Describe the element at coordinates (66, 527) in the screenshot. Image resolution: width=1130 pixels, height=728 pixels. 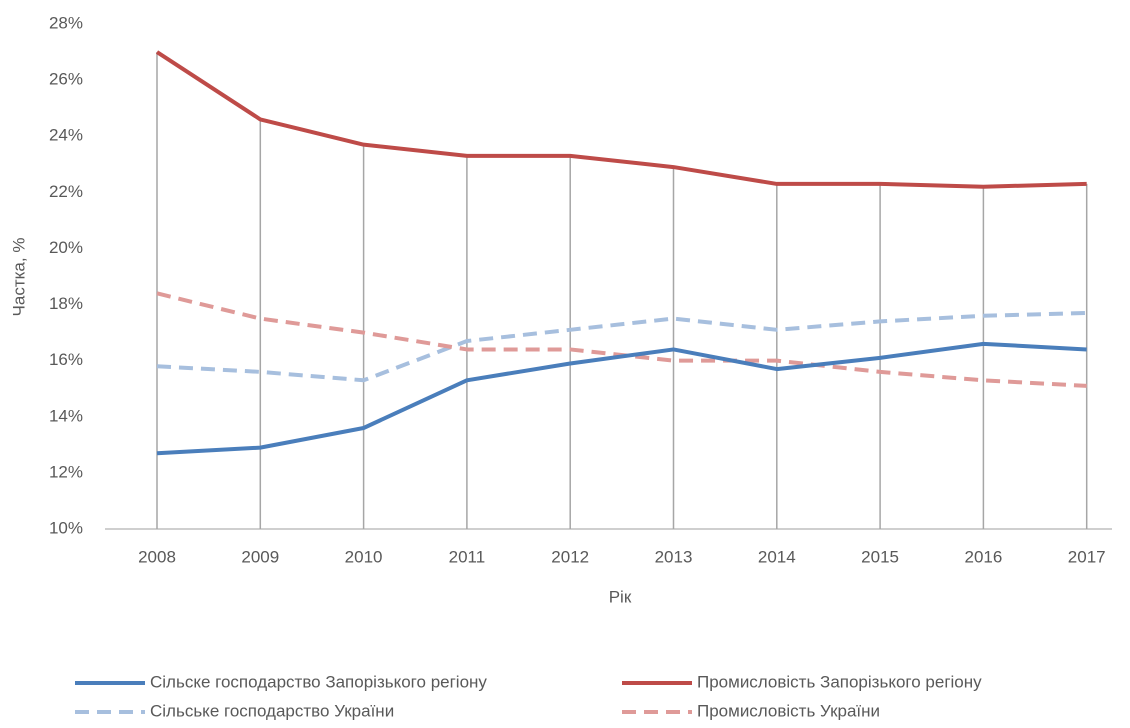
I see `y-tick-label: 10%` at that location.